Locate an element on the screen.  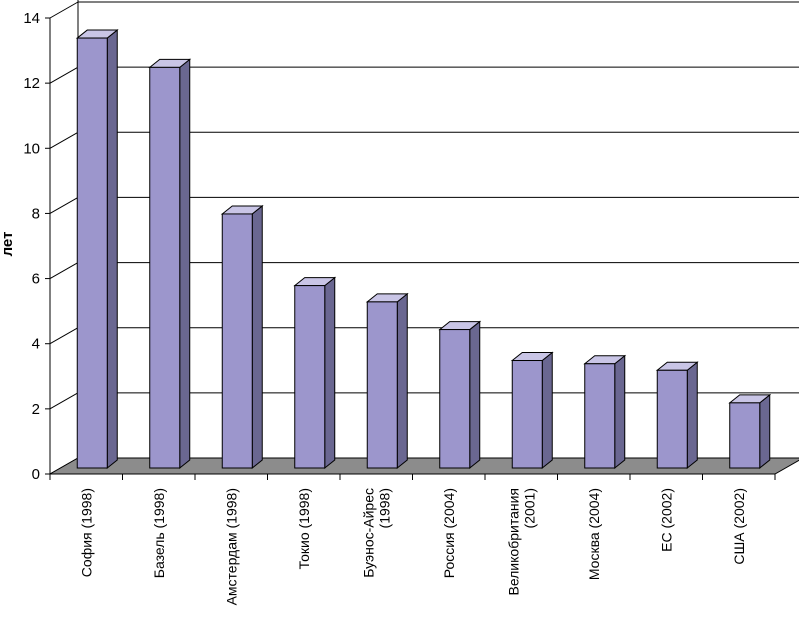
x-category-label-line: (1998) is located at coordinates (384, 508).